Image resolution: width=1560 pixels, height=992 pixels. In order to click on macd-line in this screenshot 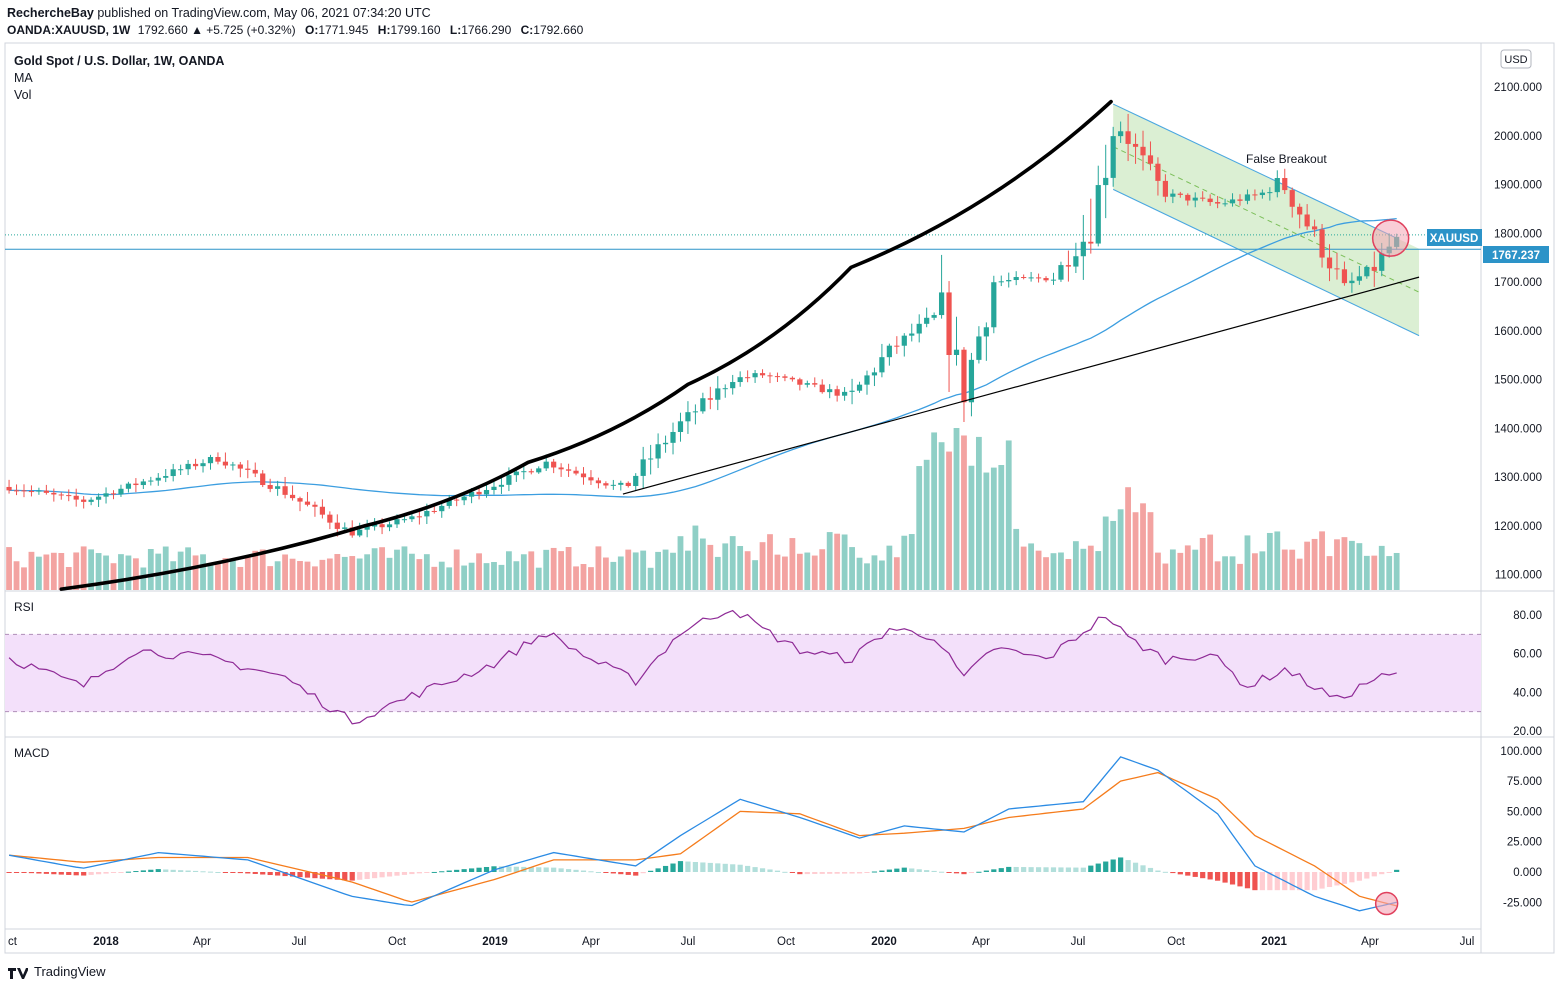, I will do `click(702, 834)`.